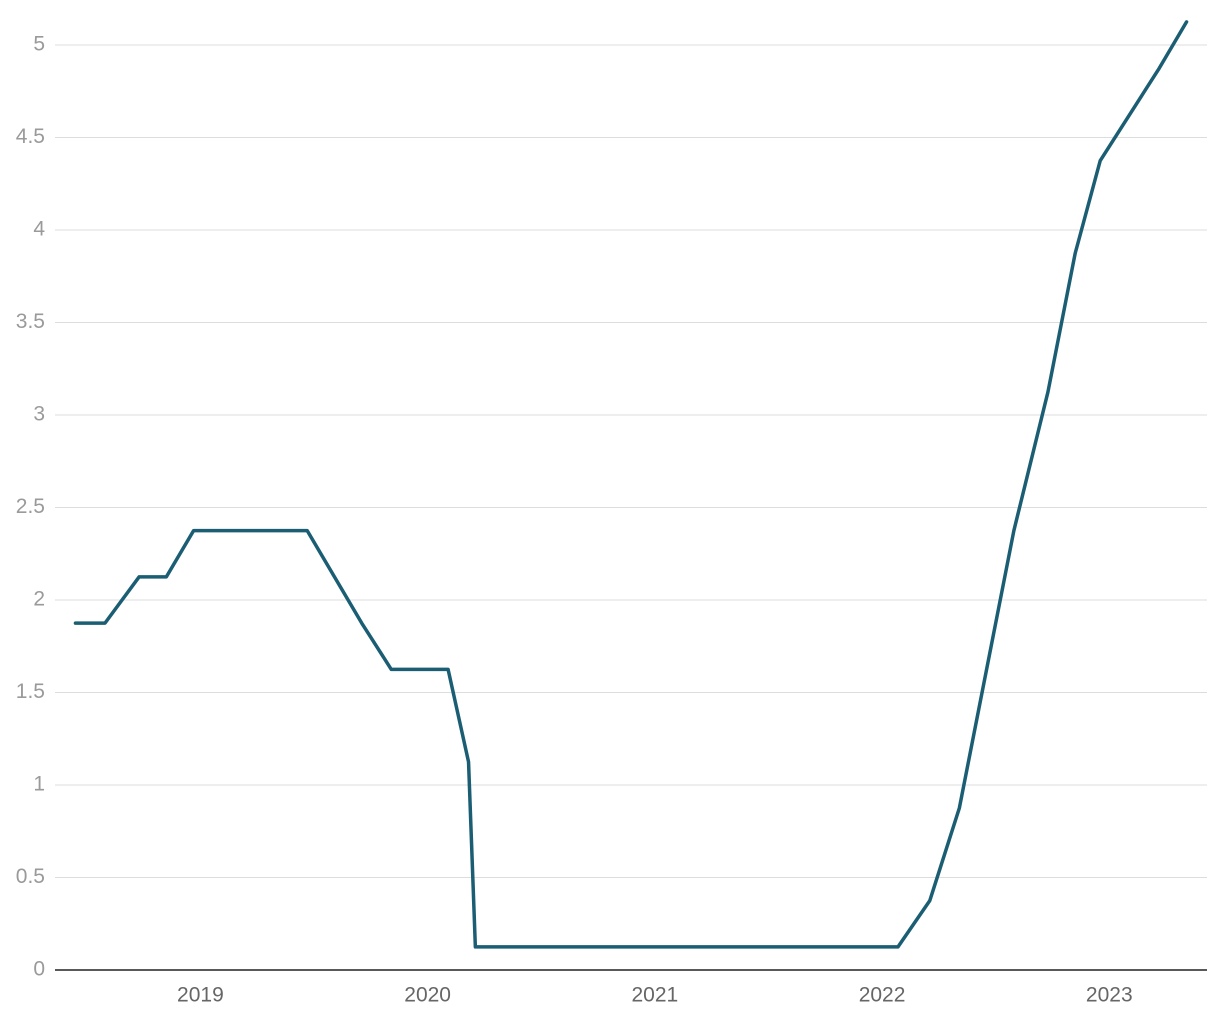  I want to click on y-tick-label: 4.5, so click(30, 136).